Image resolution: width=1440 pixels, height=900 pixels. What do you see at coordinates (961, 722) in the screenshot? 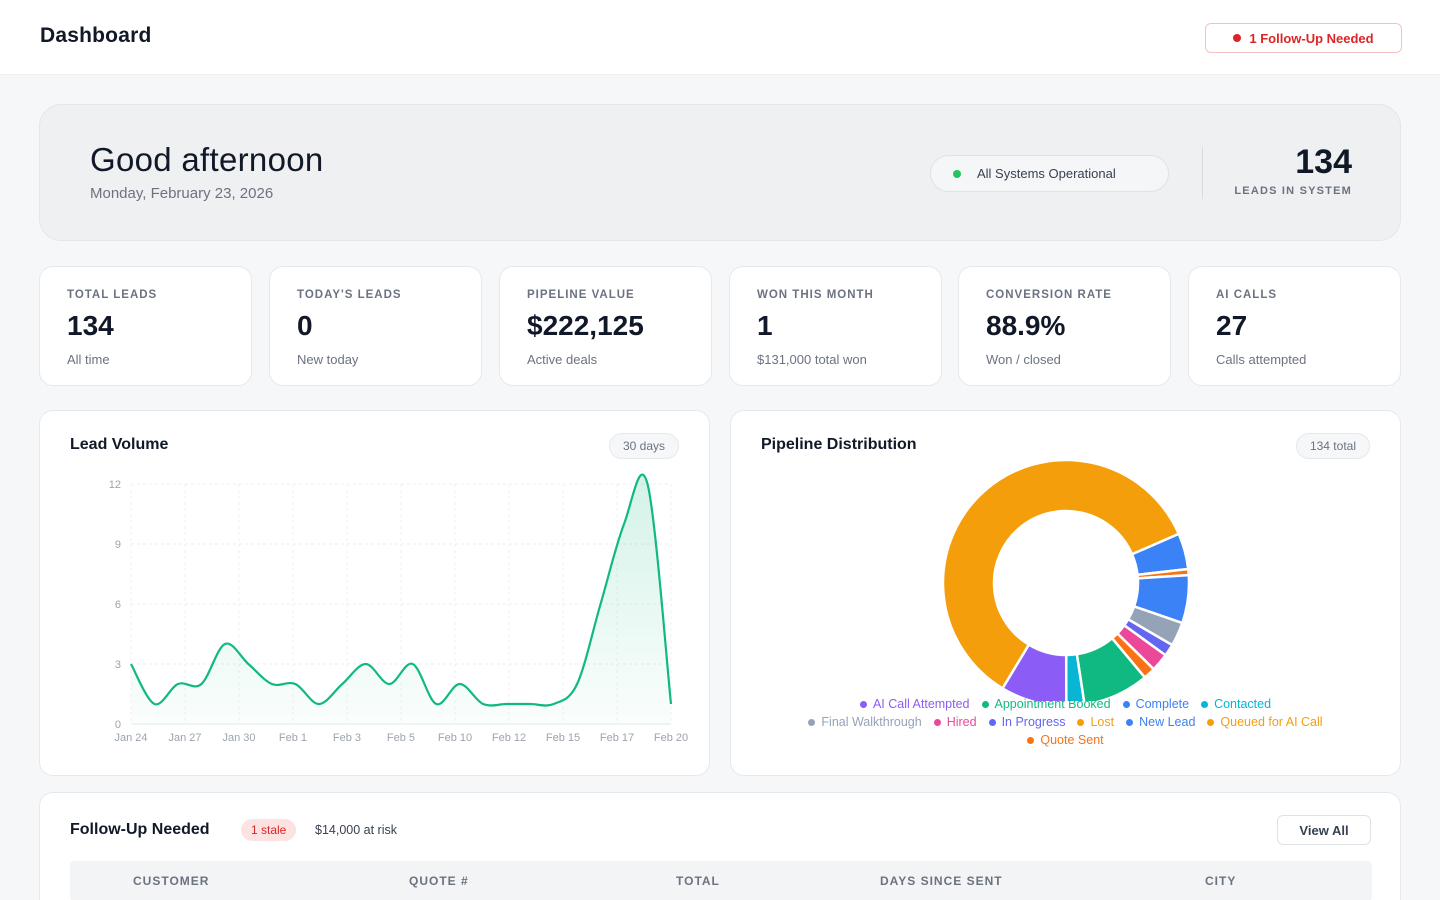
I see `legend-label: Hired` at bounding box center [961, 722].